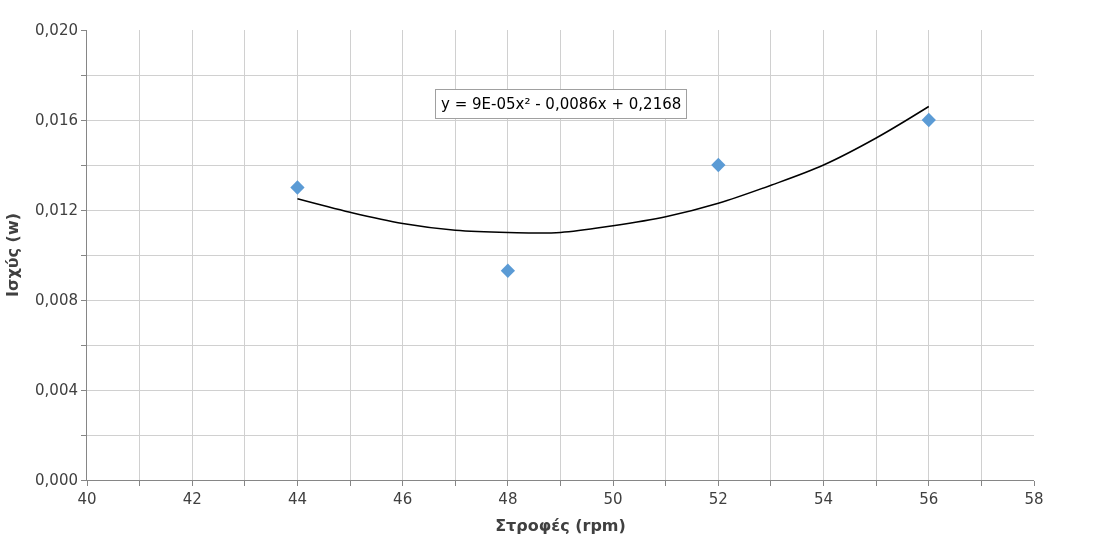 This screenshot has height=543, width=1094. Describe the element at coordinates (87, 499) in the screenshot. I see `x-tick-label: 40` at that location.